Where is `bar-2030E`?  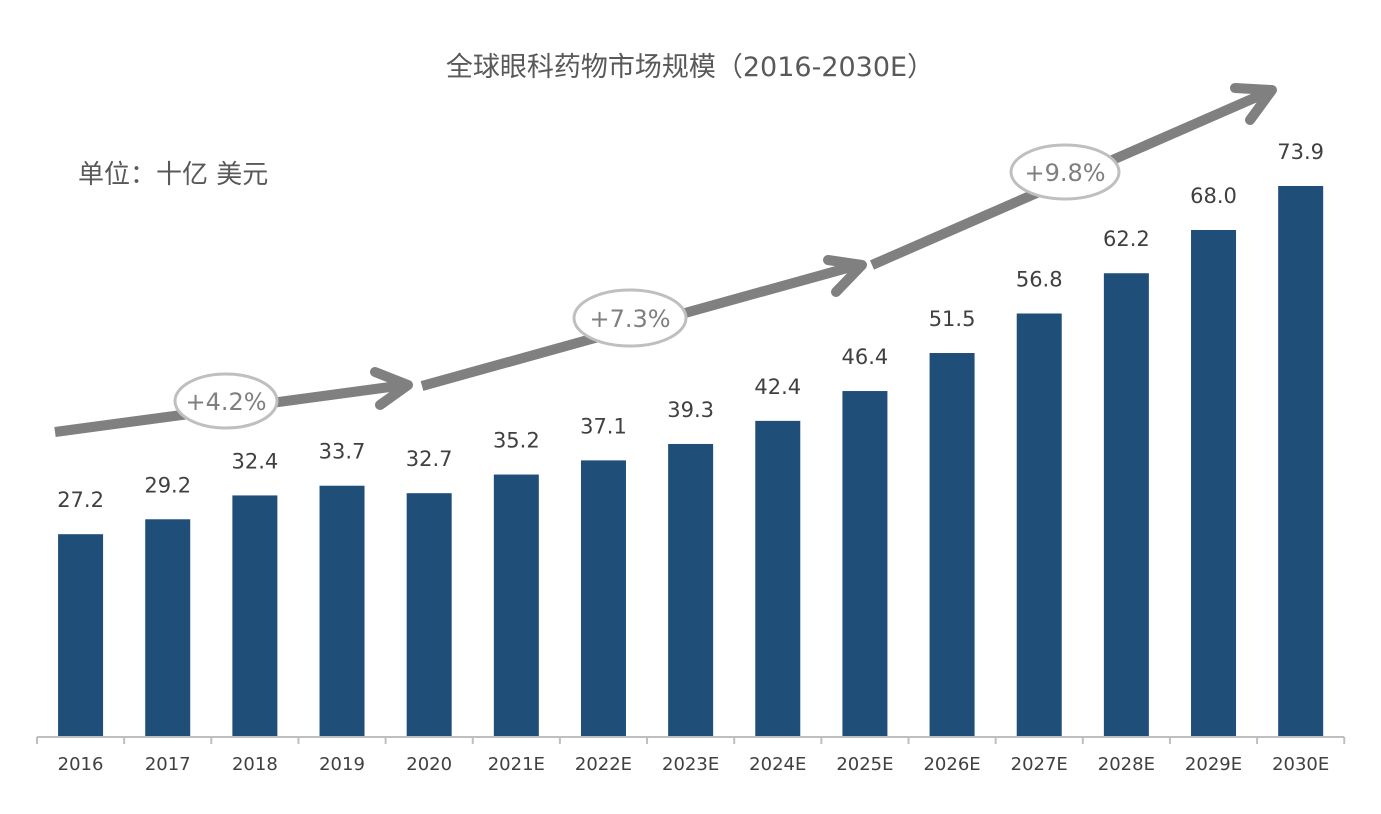
bar-2030E is located at coordinates (1301, 461).